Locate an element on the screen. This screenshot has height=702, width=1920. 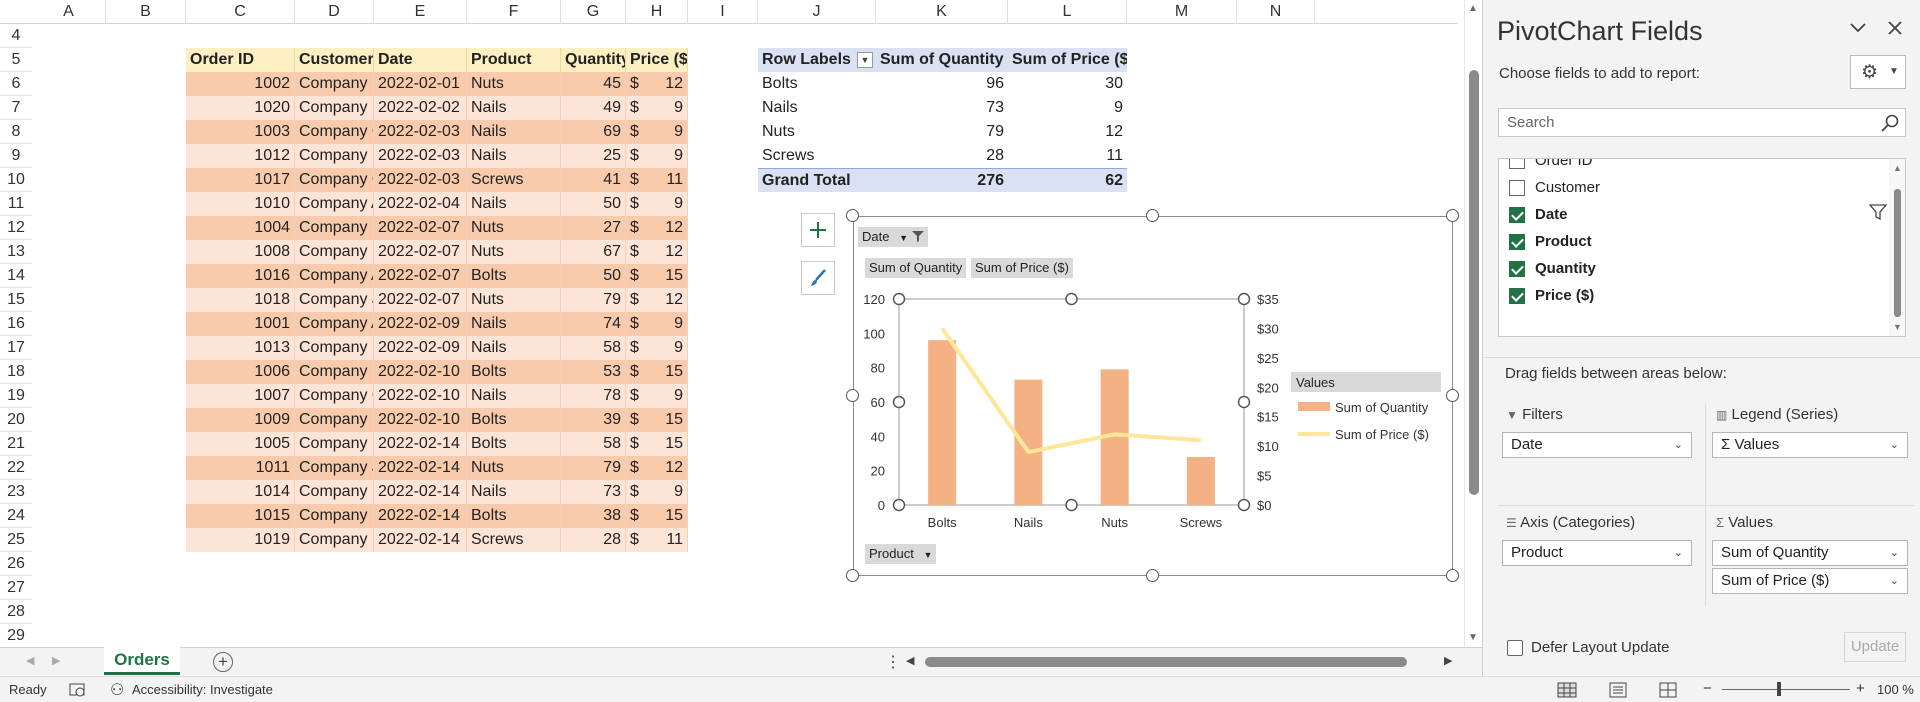
table-cell: Company M is located at coordinates (334, 492).